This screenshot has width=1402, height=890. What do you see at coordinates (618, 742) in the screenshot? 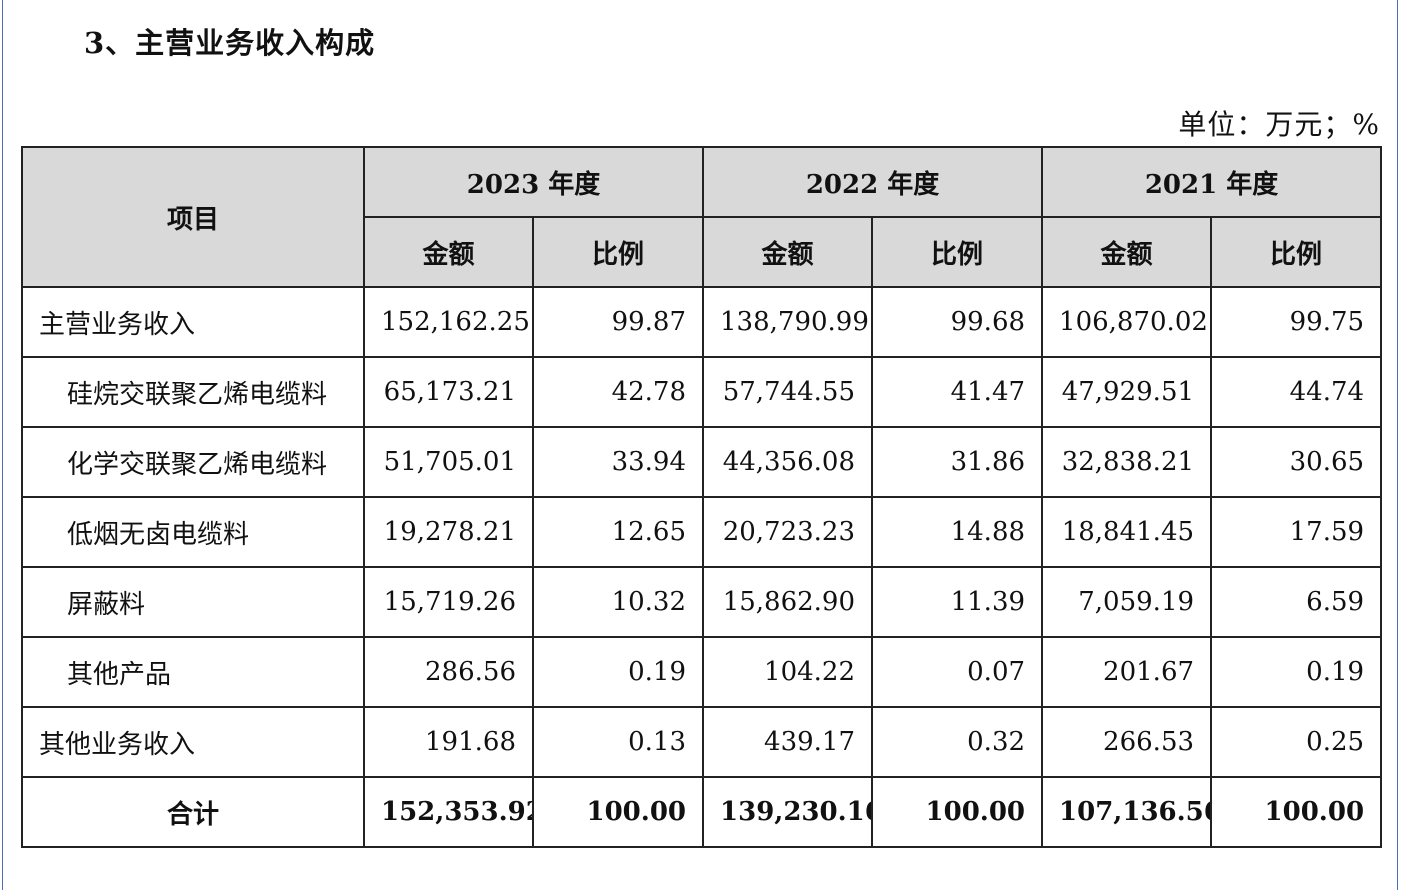
I see `cell-ratio-2023: 0.13` at bounding box center [618, 742].